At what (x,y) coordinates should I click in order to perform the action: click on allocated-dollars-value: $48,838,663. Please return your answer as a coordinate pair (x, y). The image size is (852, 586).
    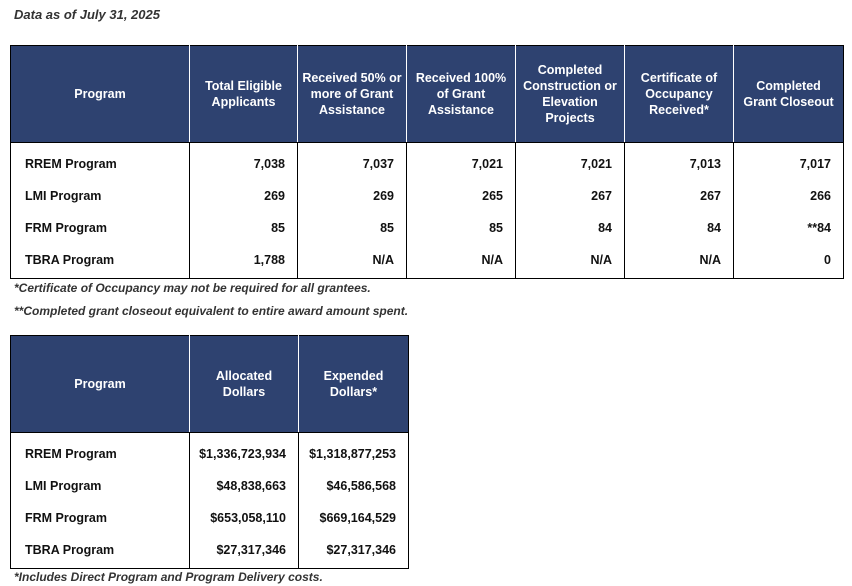
    Looking at the image, I should click on (244, 486).